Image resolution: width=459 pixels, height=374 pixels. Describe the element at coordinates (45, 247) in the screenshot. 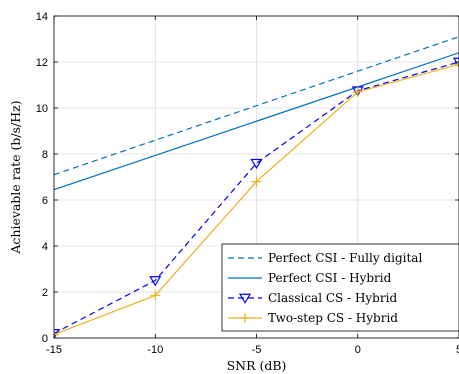

I see `y-tick-label: 4` at that location.